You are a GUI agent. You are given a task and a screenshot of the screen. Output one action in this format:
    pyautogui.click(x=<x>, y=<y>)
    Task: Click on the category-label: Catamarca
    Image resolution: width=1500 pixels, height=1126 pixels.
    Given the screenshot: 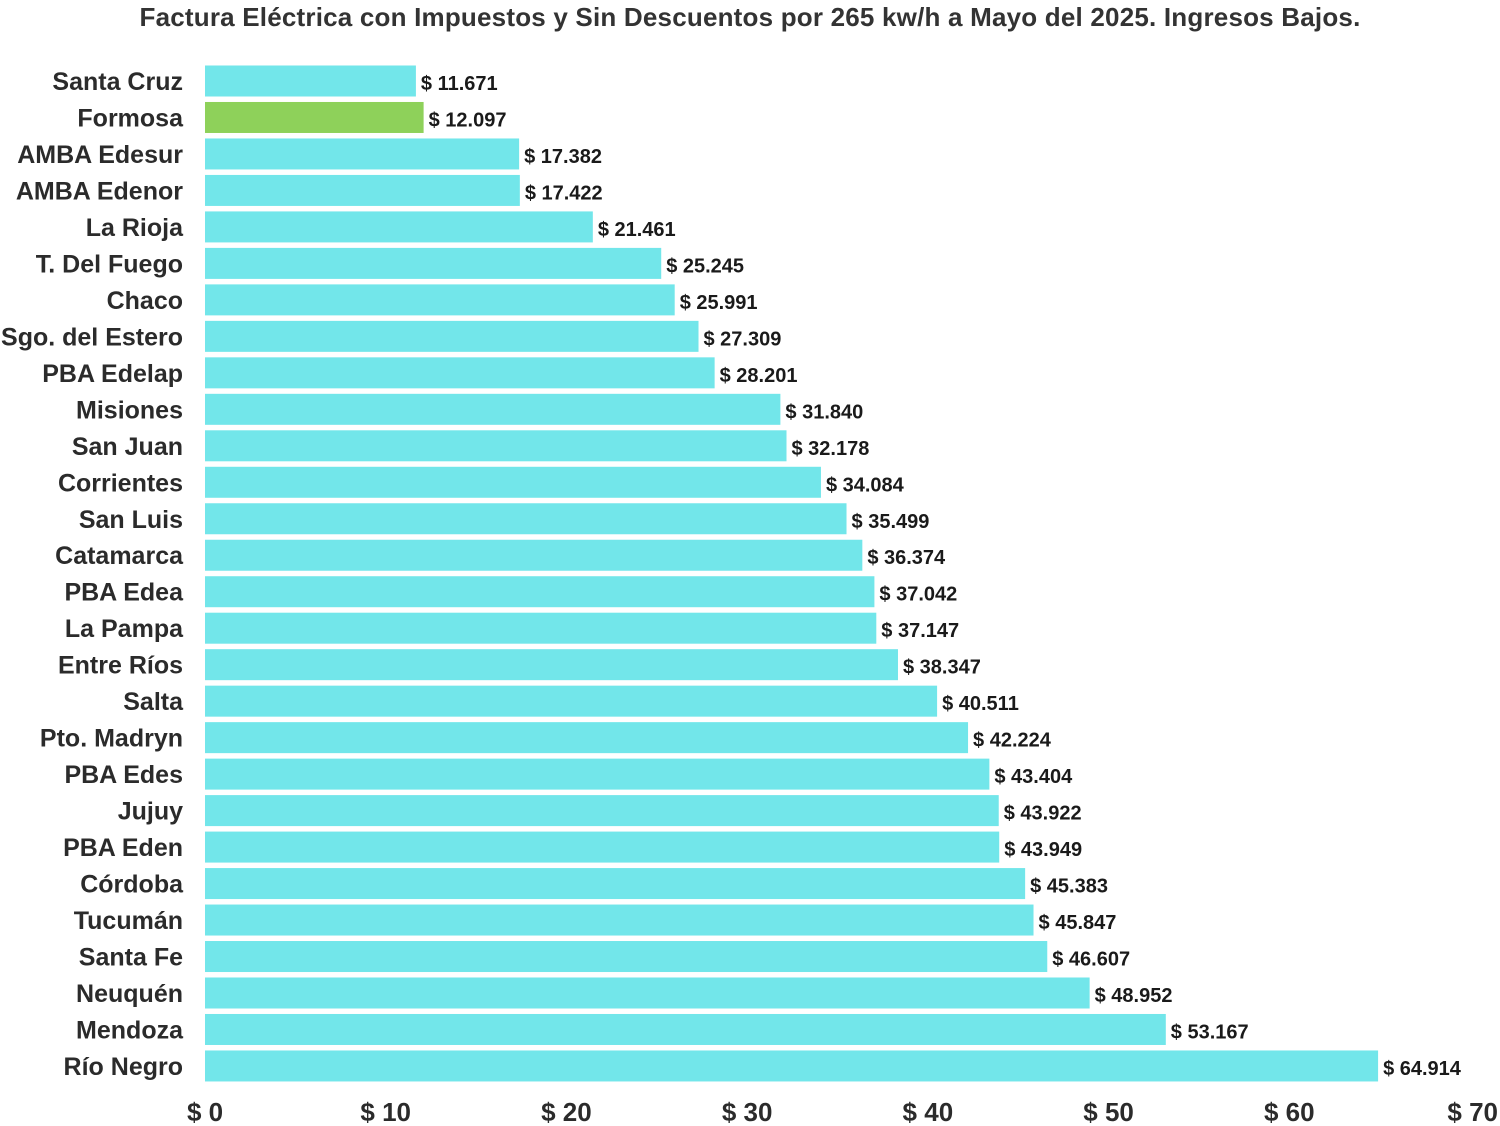 What is the action you would take?
    pyautogui.click(x=119, y=556)
    